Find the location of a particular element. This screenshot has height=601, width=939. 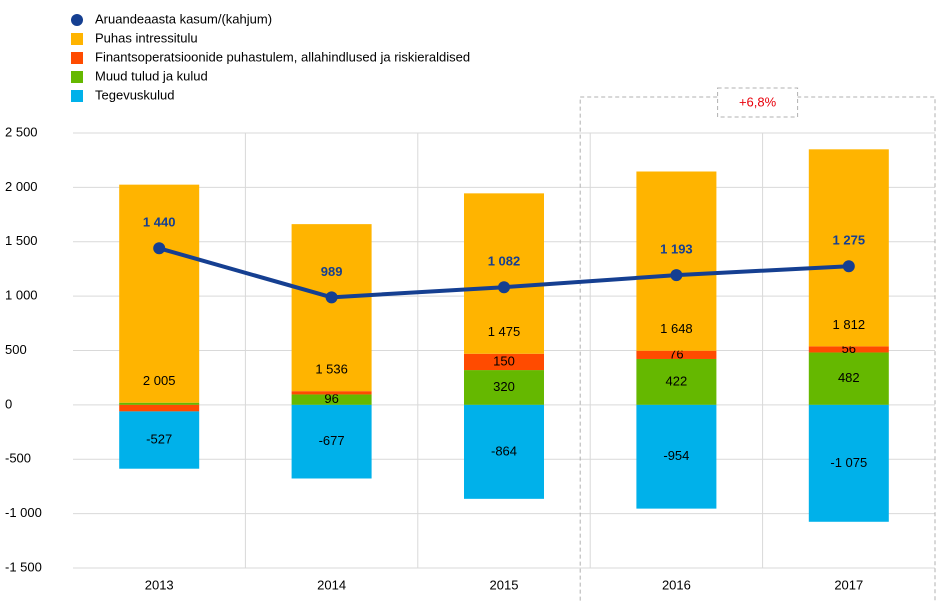

legend-label: Muud tulud ja kulud is located at coordinates (151, 75).